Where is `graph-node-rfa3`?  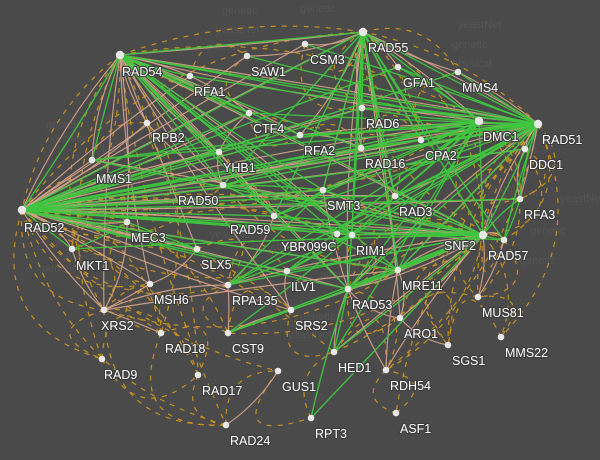
graph-node-rfa3 is located at coordinates (520, 199).